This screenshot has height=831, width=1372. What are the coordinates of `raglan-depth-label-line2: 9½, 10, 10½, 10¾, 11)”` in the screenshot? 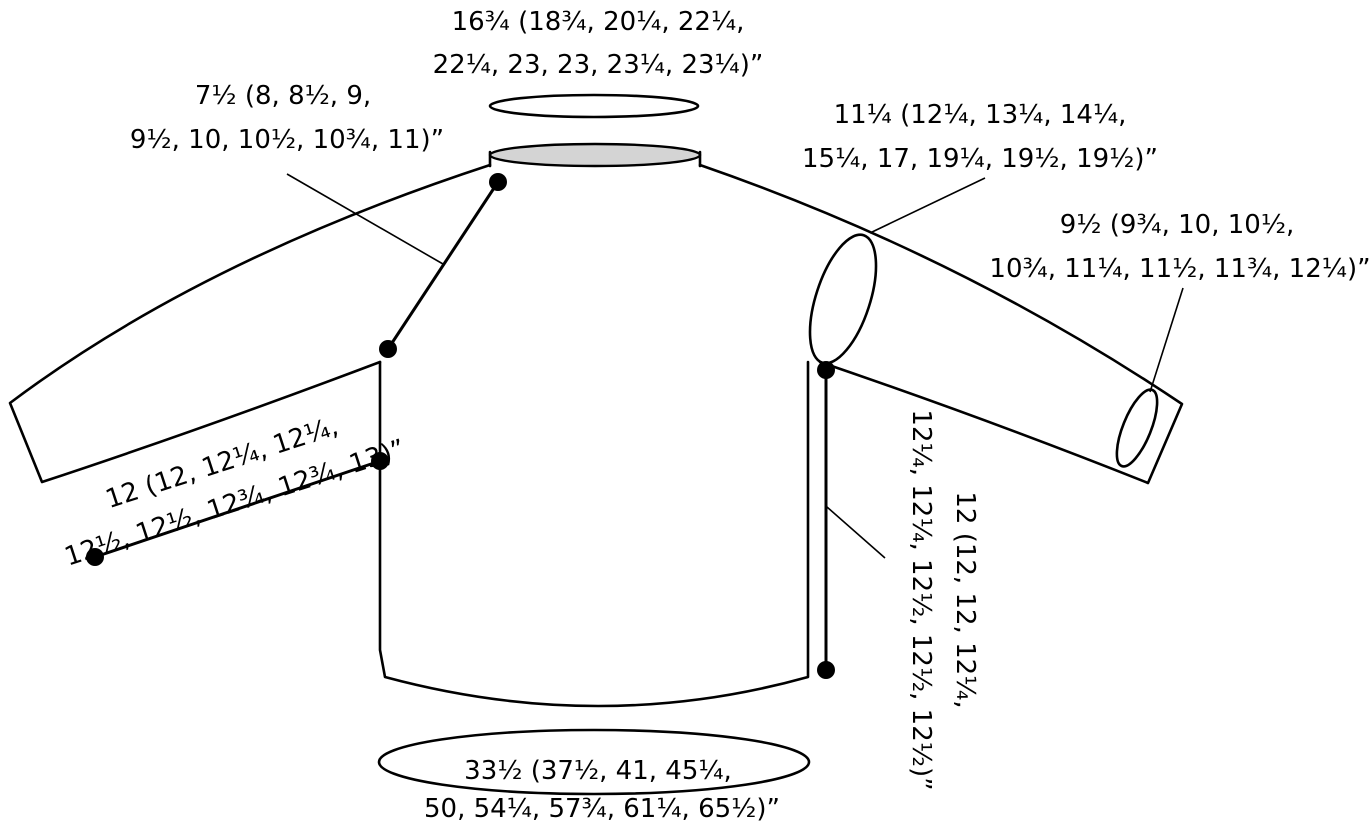 It's located at (287, 140).